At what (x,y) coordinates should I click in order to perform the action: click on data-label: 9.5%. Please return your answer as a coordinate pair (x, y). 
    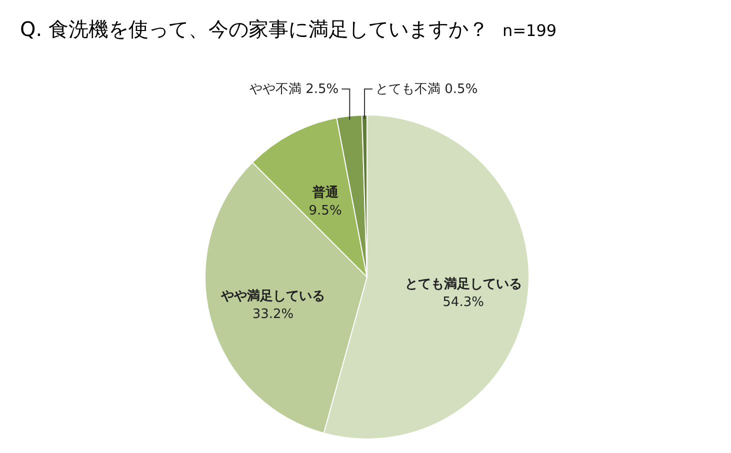
    Looking at the image, I should click on (325, 210).